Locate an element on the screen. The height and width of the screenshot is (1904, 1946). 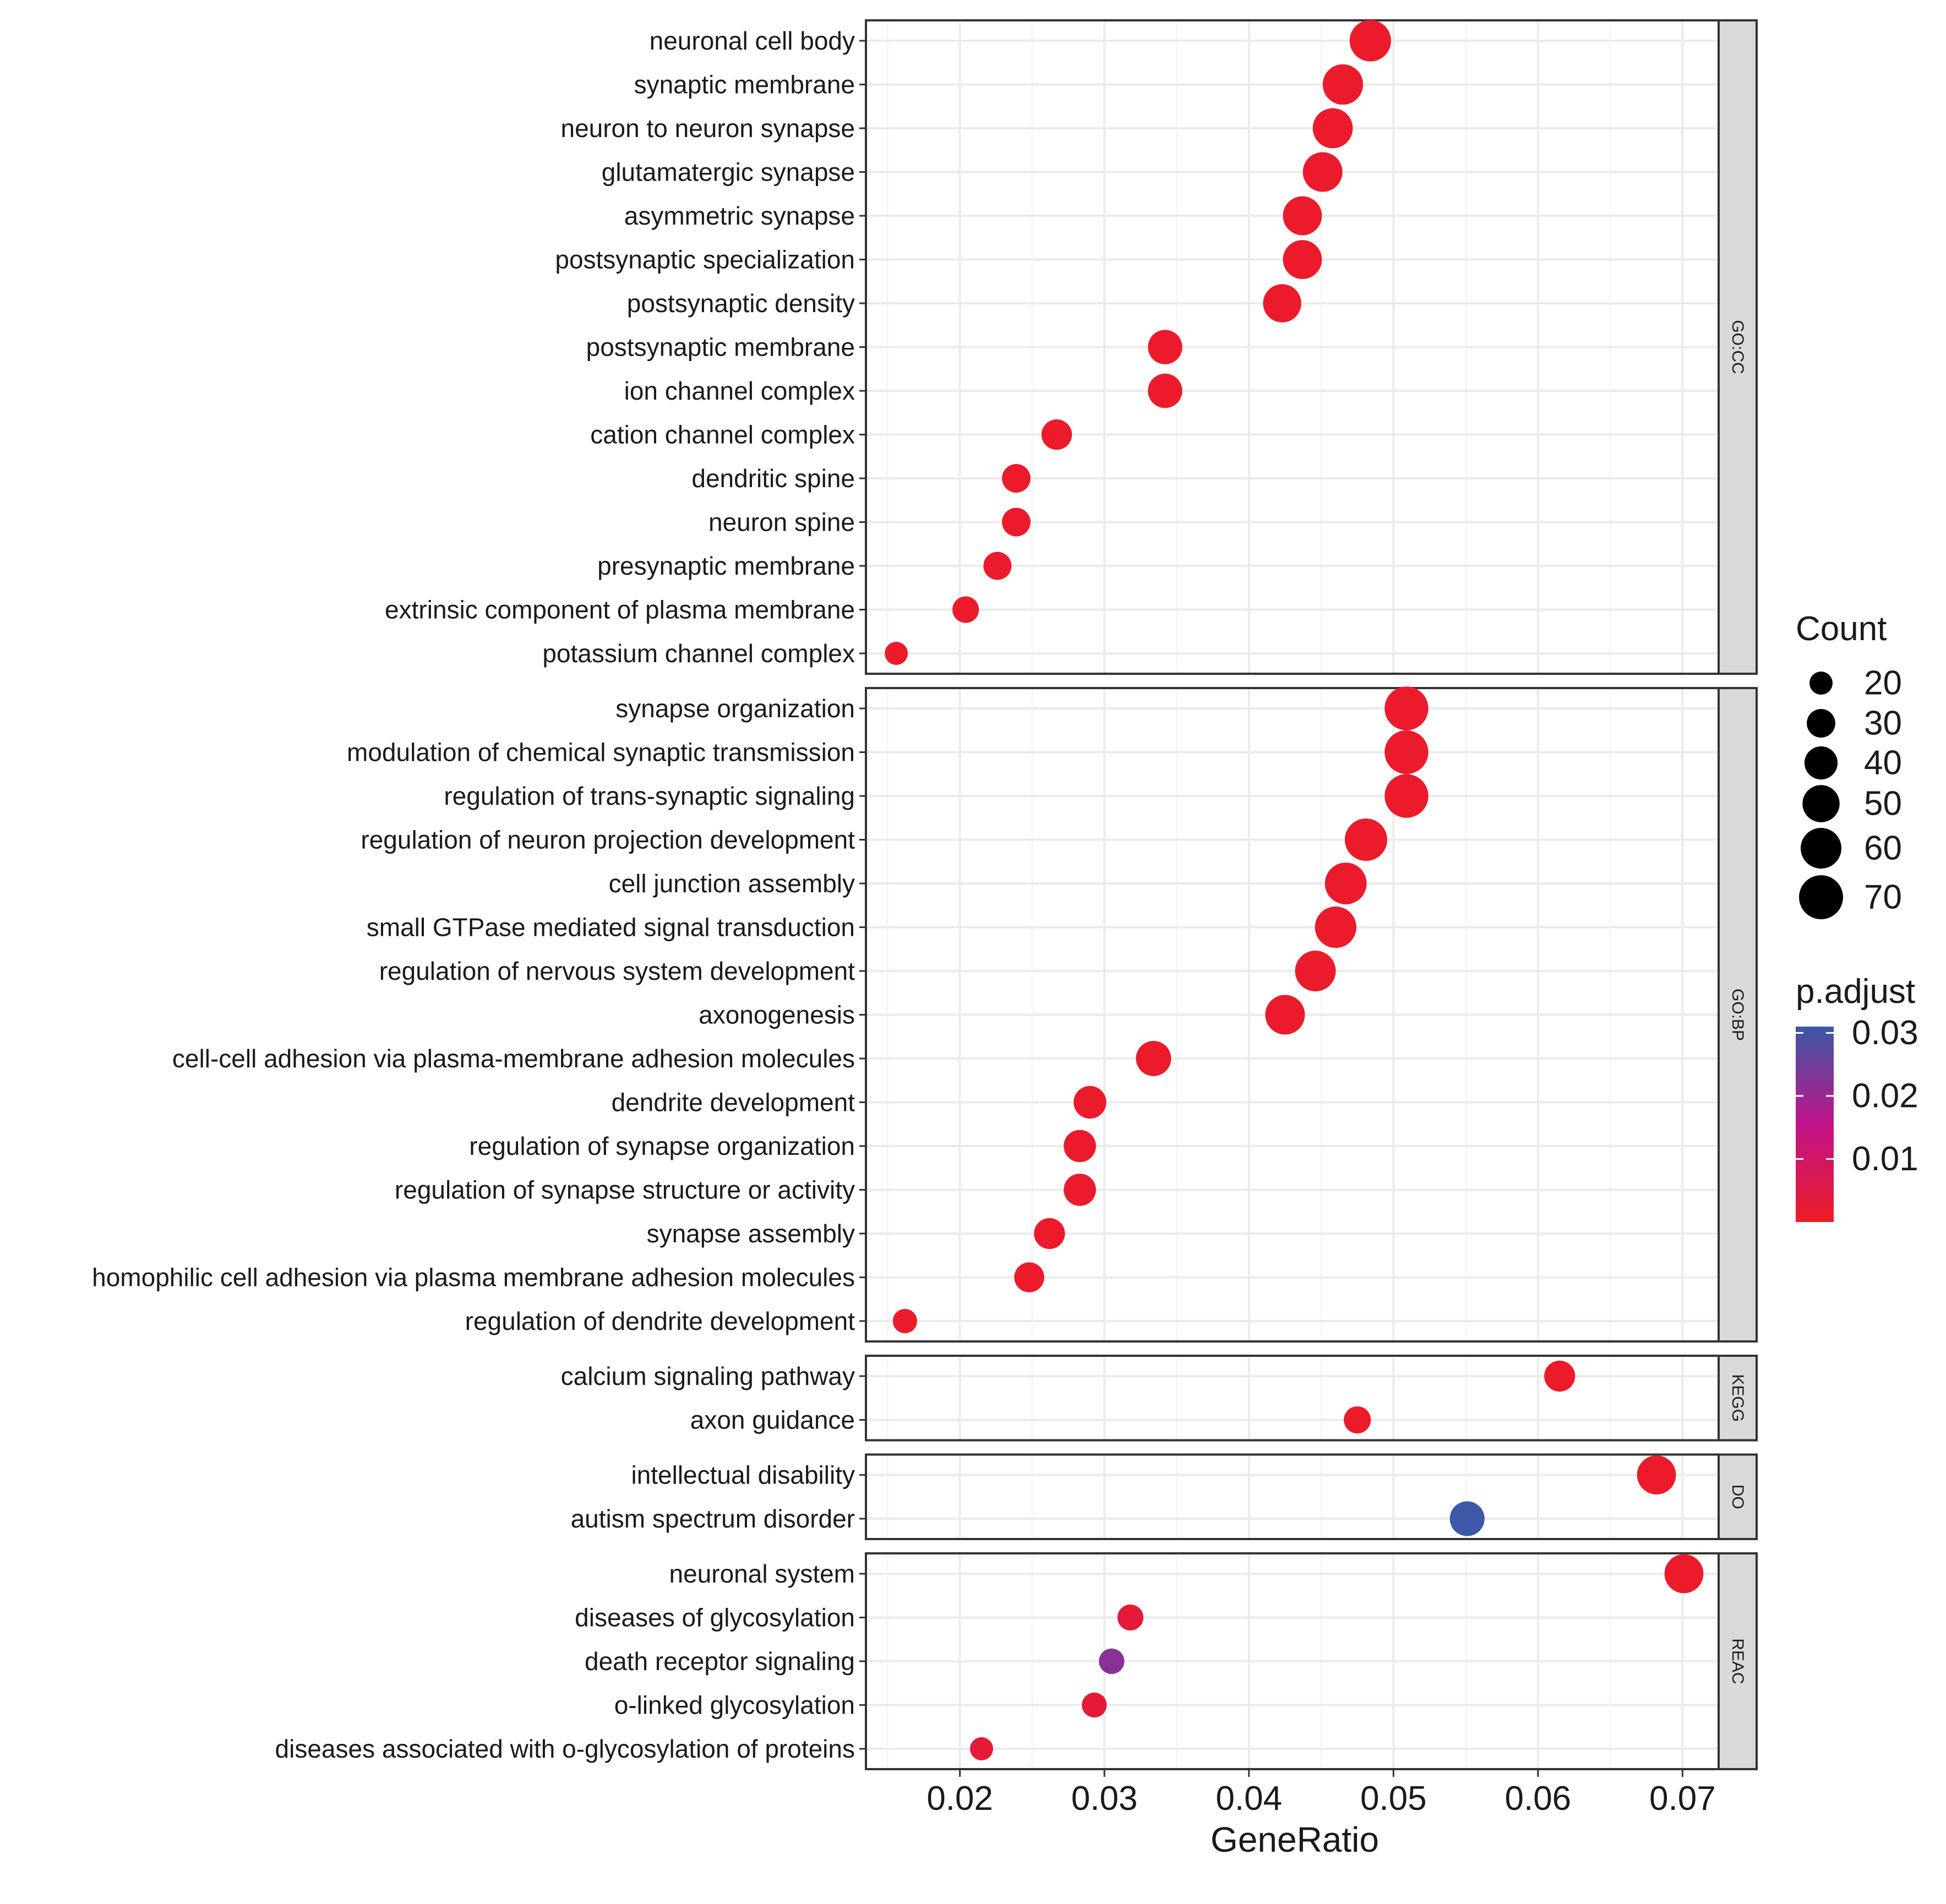
data-point-cell-cell-adhesion-via-plasma-membrane-adhesion-molecules is located at coordinates (1153, 1058).